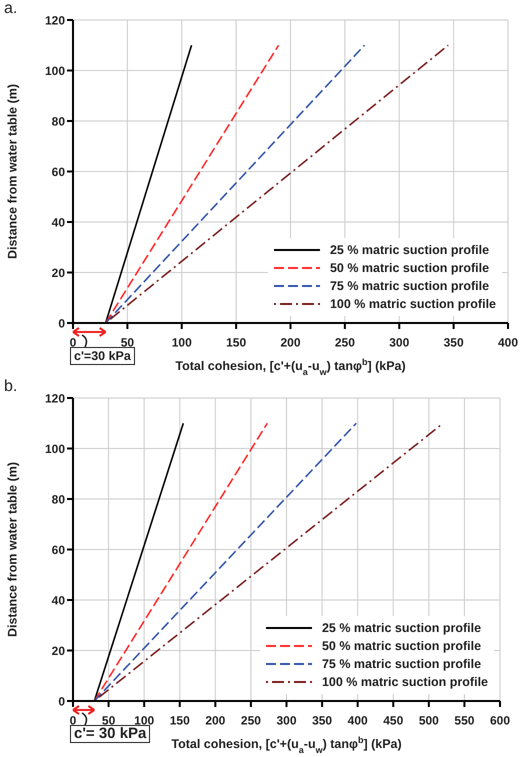  I want to click on x-tick-label: 600, so click(500, 721).